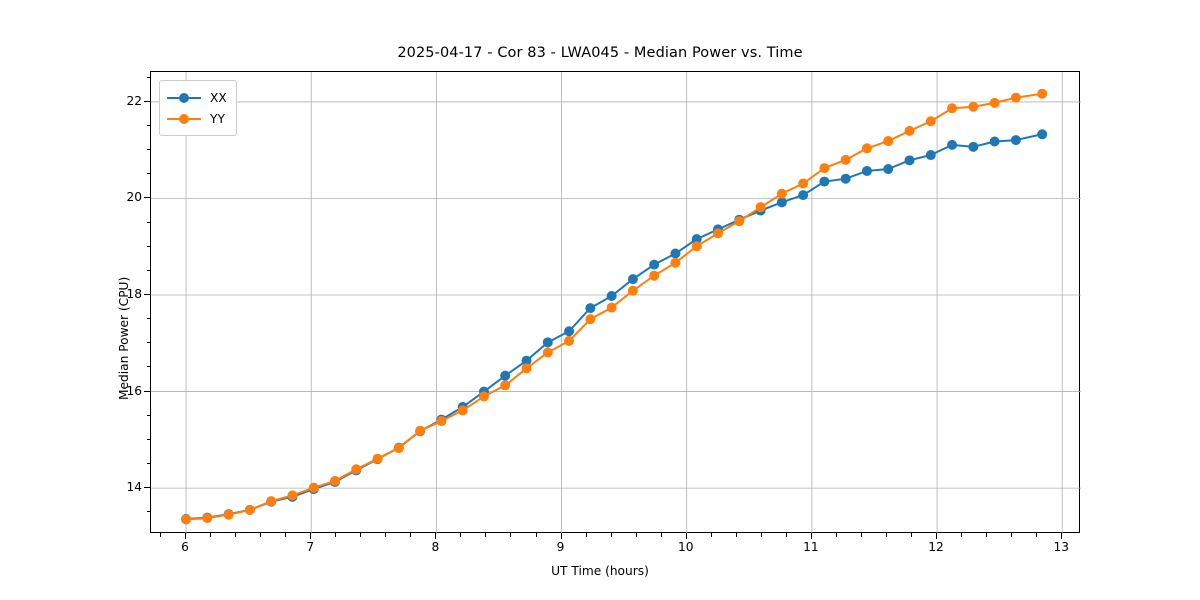  What do you see at coordinates (435, 547) in the screenshot?
I see `x-tick-label: 8` at bounding box center [435, 547].